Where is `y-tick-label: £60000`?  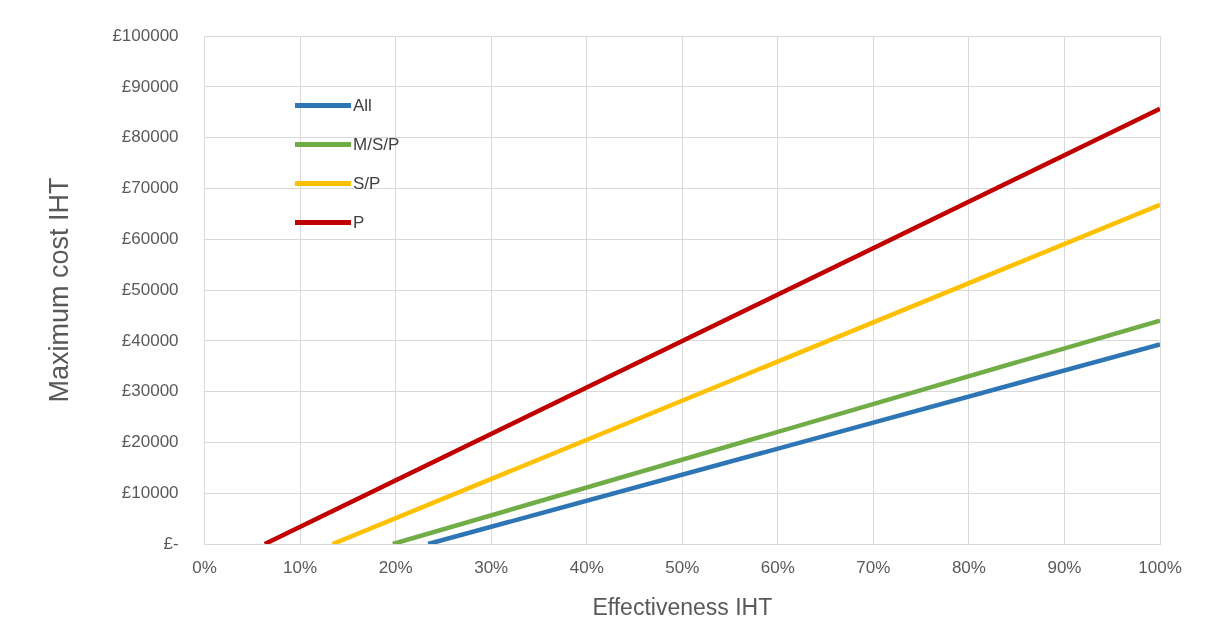 y-tick-label: £60000 is located at coordinates (150, 239).